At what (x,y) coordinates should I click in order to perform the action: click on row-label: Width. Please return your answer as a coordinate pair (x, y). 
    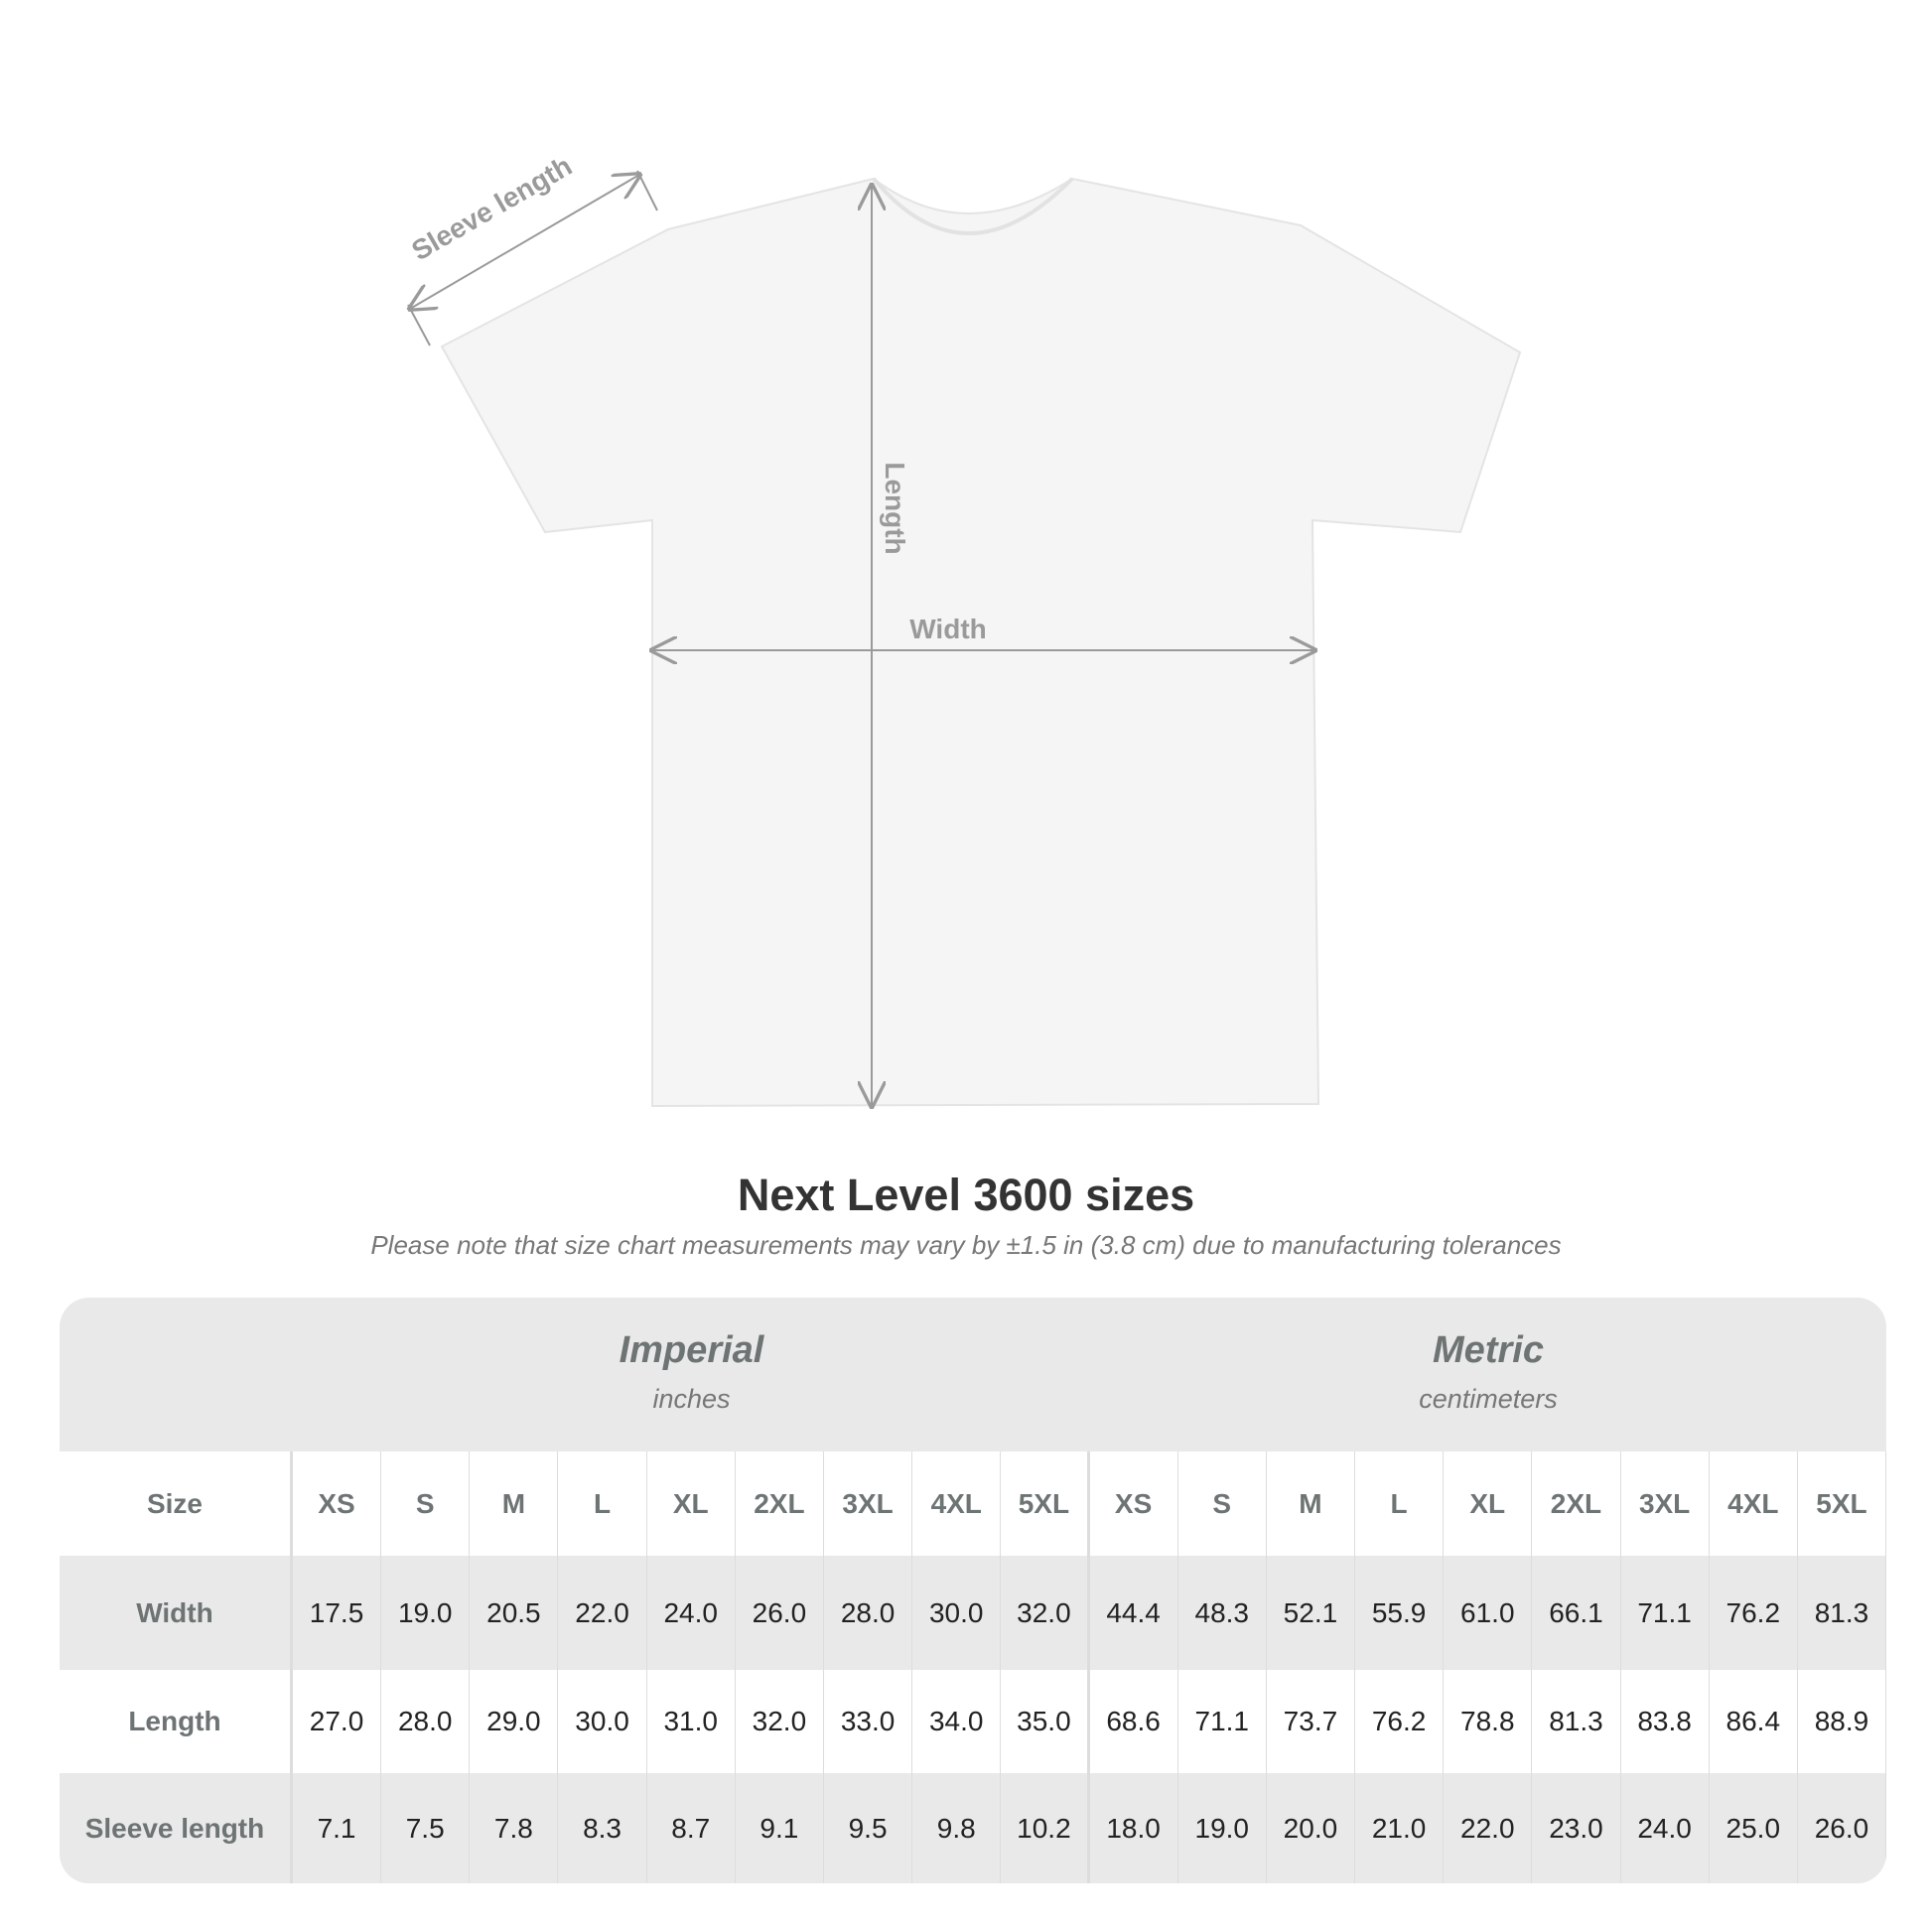
    Looking at the image, I should click on (176, 1613).